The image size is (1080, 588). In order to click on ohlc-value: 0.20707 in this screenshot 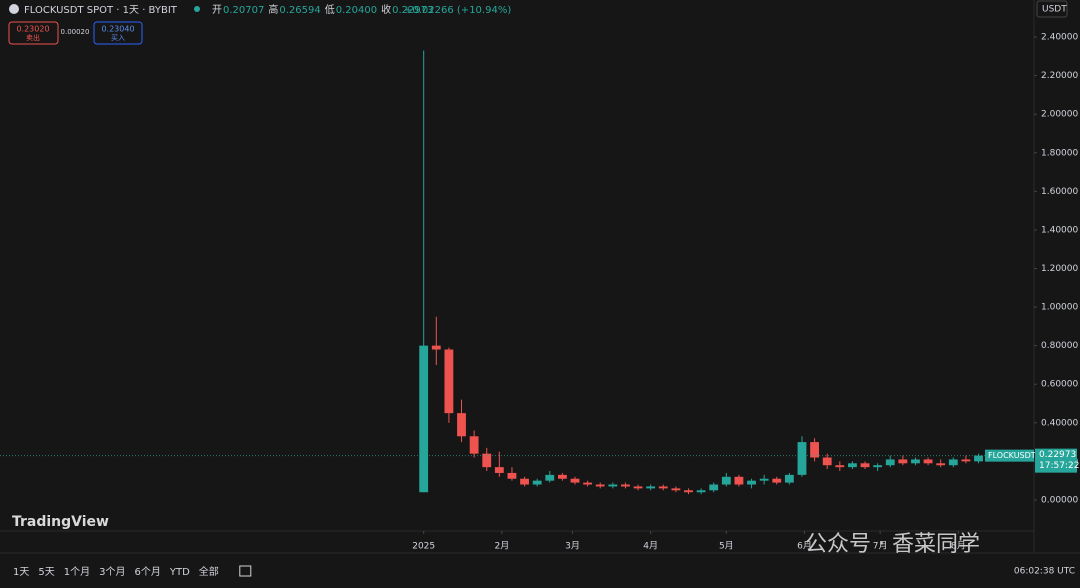, I will do `click(243, 10)`.